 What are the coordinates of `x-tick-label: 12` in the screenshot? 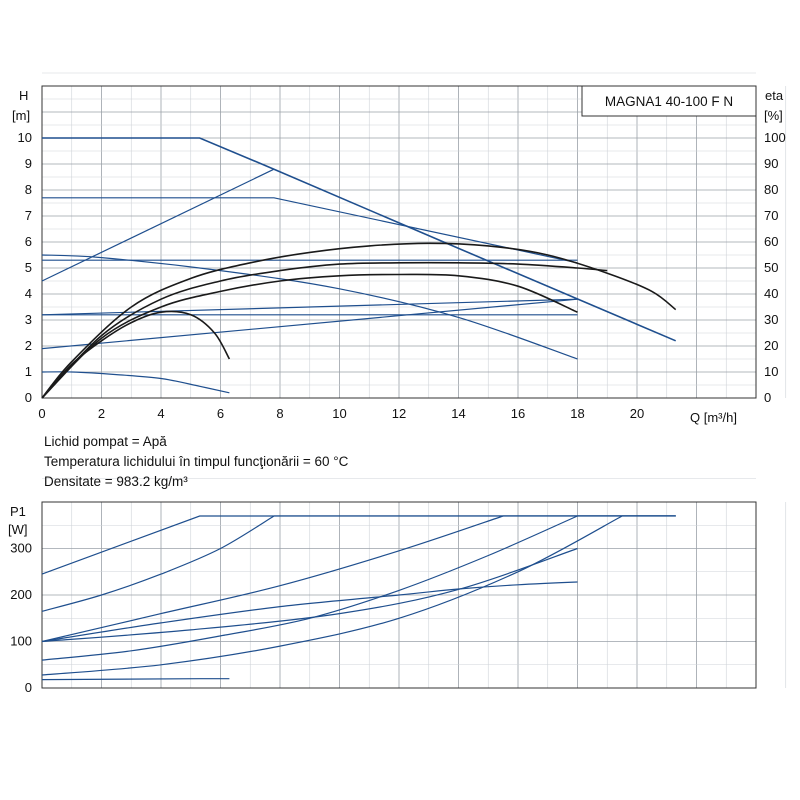 It's located at (399, 413).